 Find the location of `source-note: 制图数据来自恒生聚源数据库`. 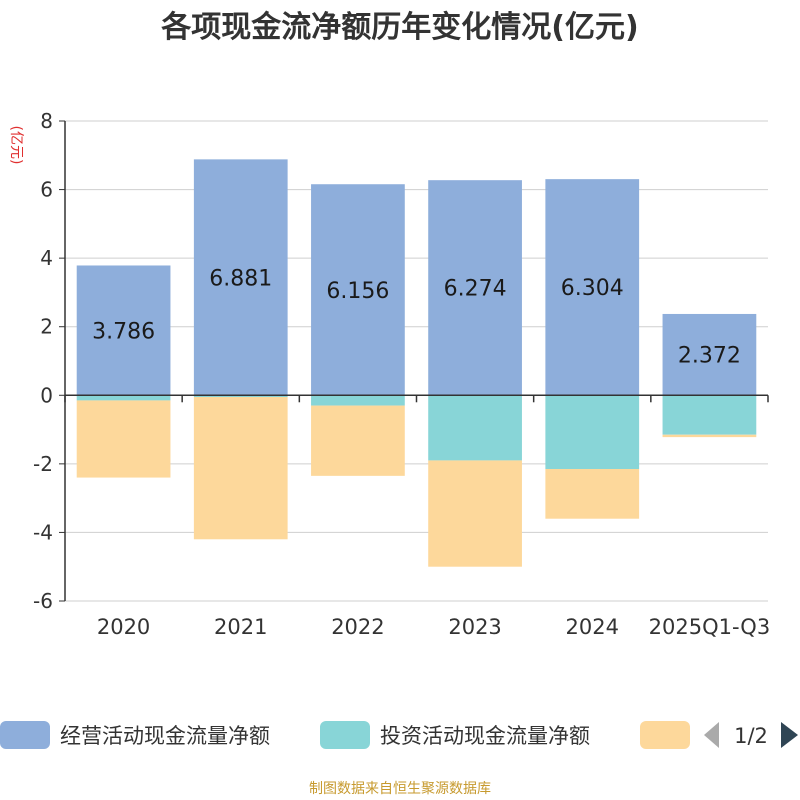

source-note: 制图数据来自恒生聚源数据库 is located at coordinates (400, 789).